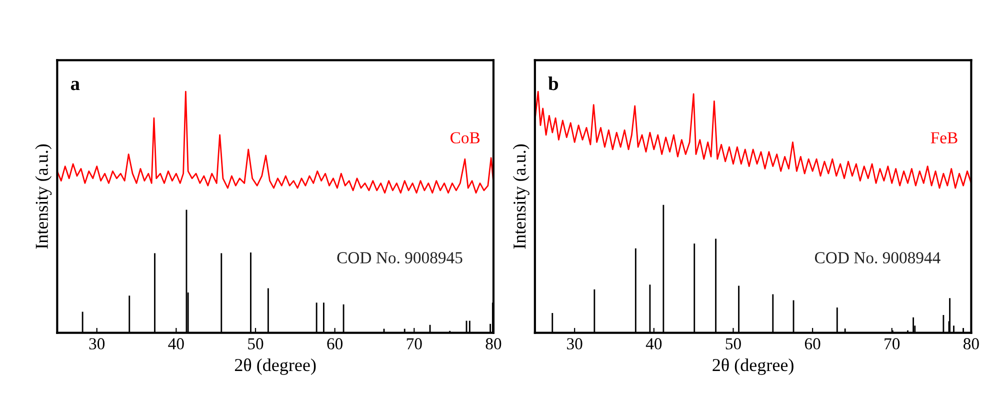 The width and height of the screenshot is (986, 401). Describe the element at coordinates (465, 138) in the screenshot. I see `series-label: CoB` at that location.